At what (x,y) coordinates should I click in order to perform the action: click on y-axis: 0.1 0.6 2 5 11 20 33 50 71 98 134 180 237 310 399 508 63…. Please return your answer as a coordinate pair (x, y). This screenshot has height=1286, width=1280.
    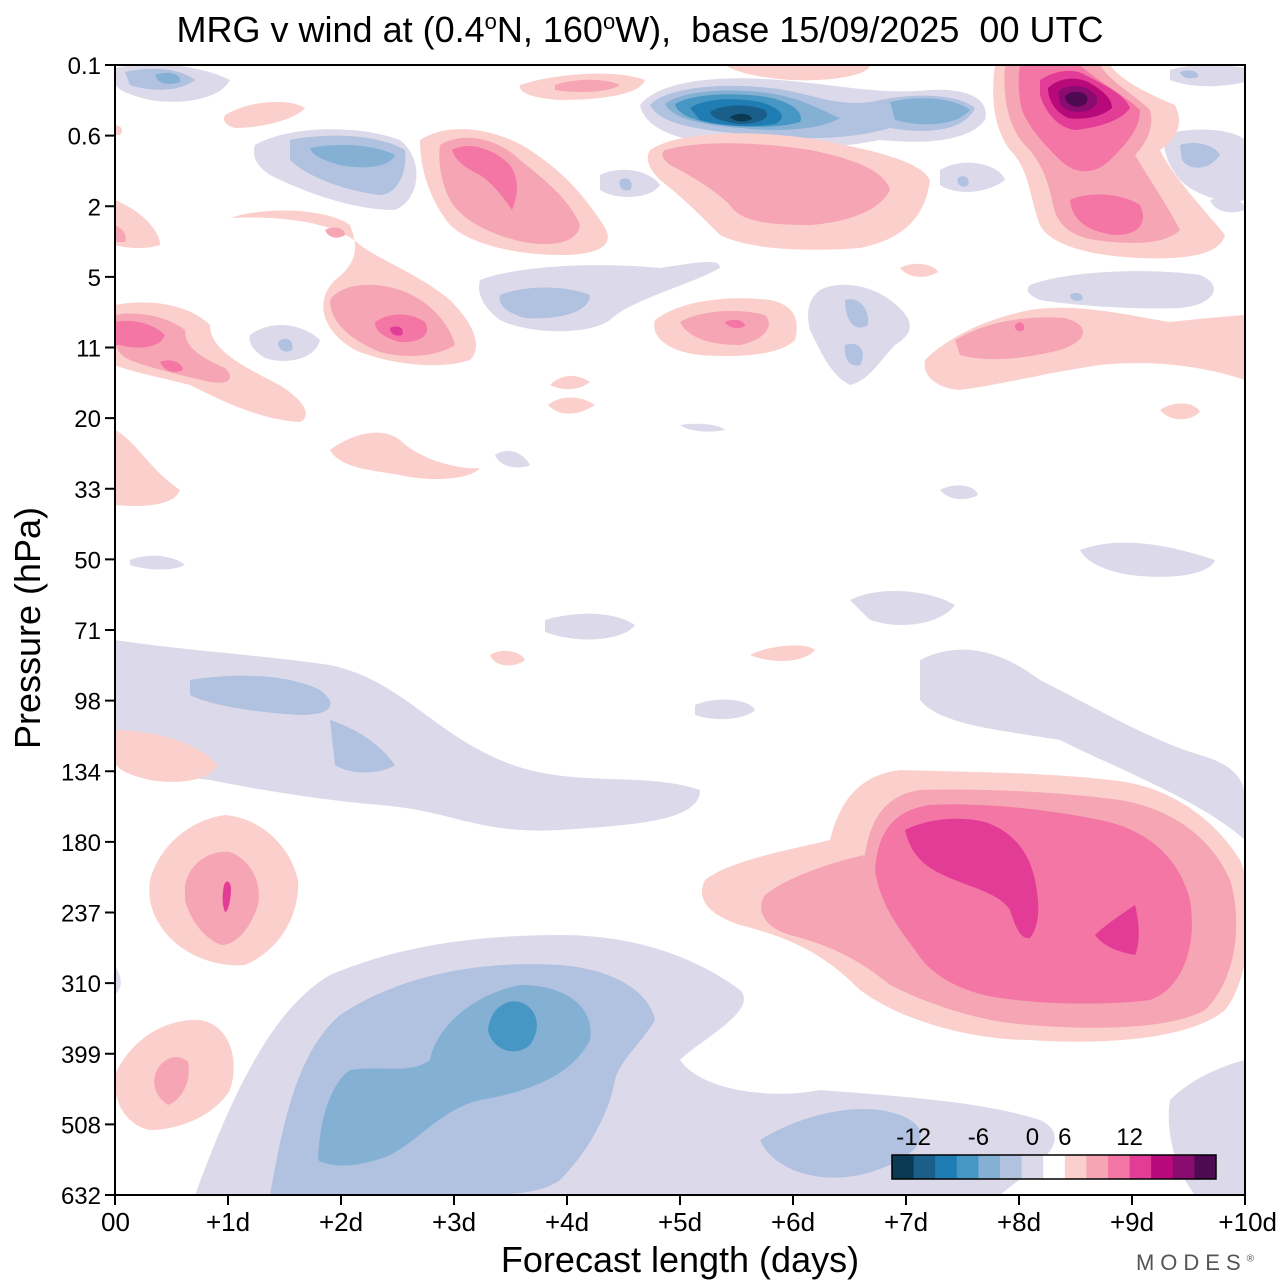
    Looking at the image, I should click on (88, 631).